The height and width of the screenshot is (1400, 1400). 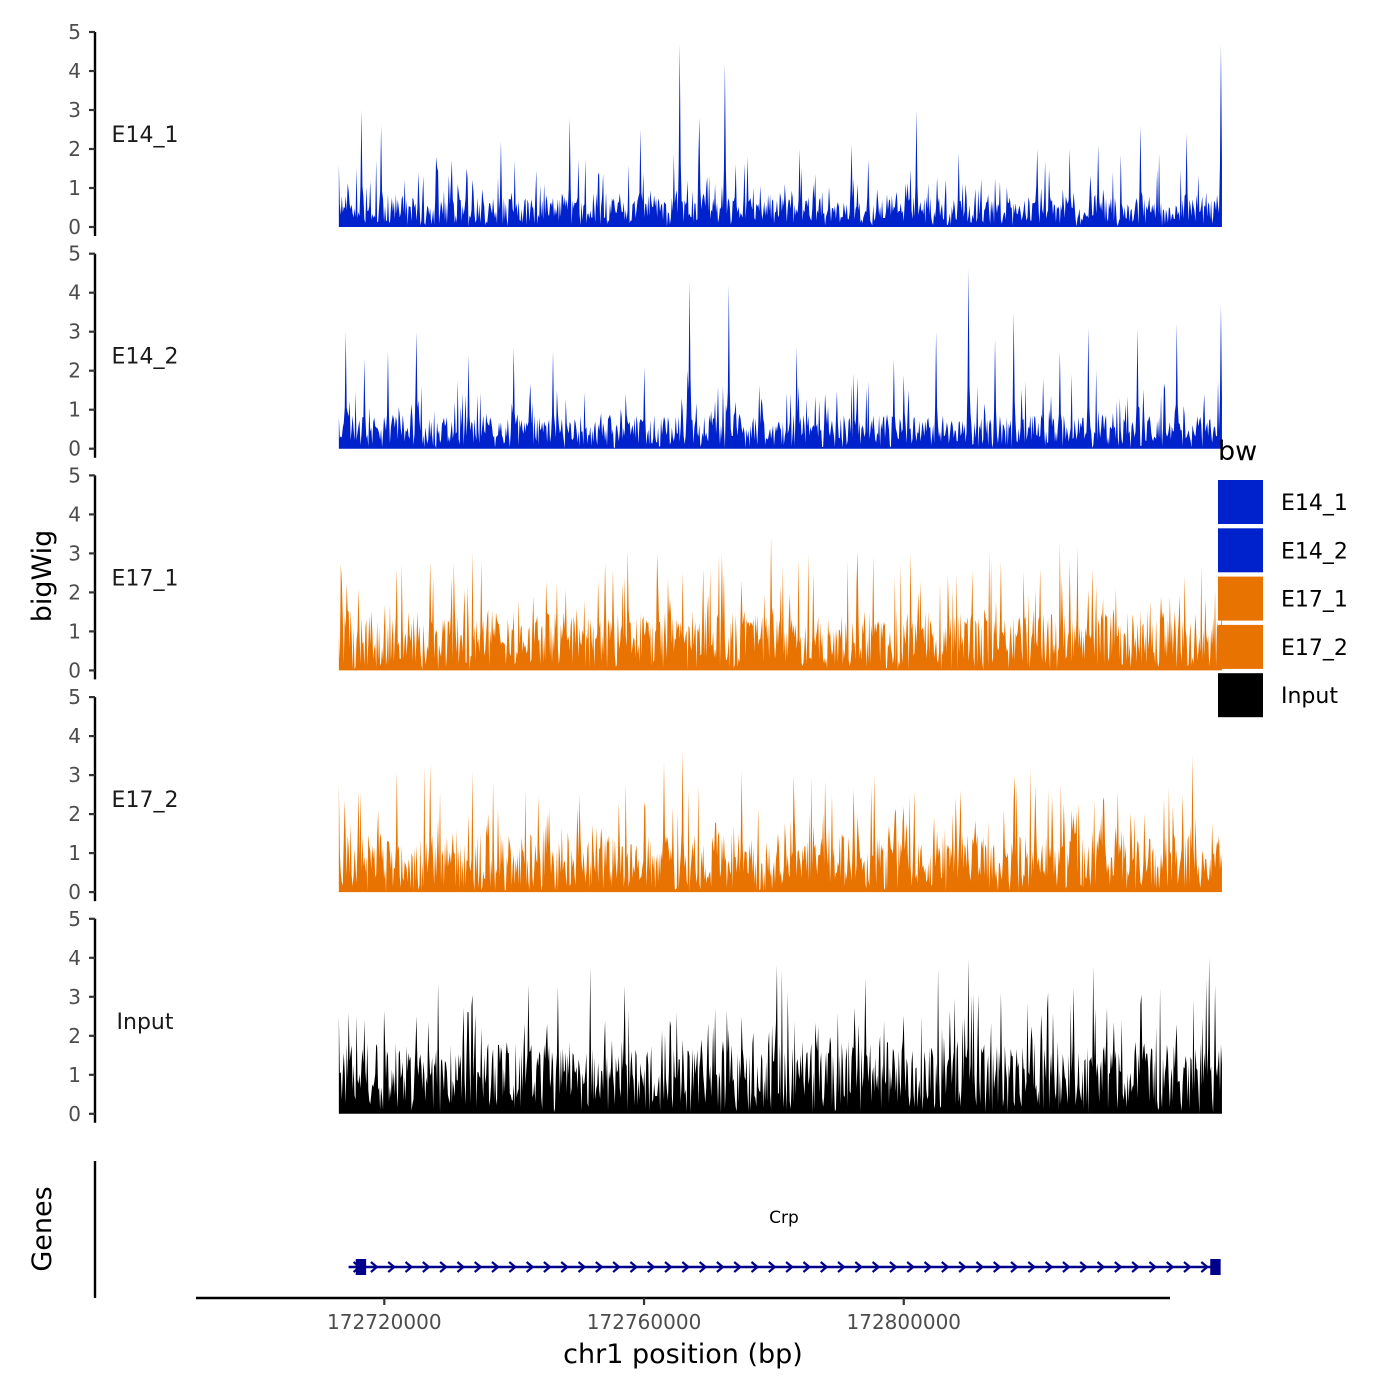 I want to click on track-E17_1: 0 1 2 3 4 5 E17_1, so click(x=645, y=572).